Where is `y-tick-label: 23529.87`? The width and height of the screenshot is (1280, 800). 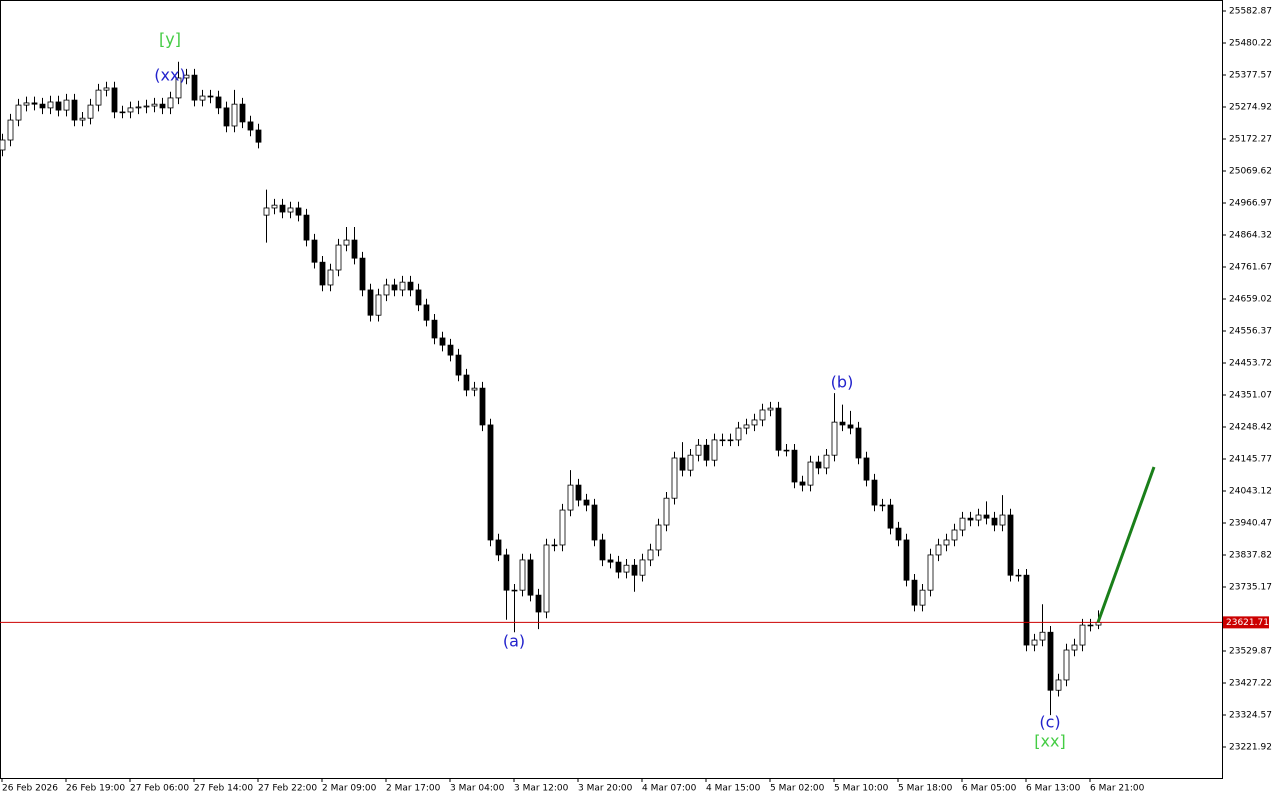 y-tick-label: 23529.87 is located at coordinates (1250, 652).